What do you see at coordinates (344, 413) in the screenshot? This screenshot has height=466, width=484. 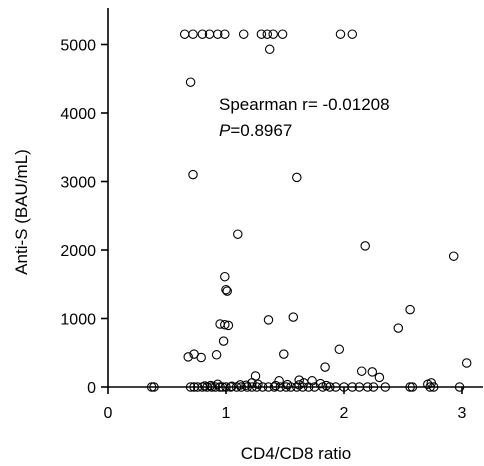 I see `x-tick-label: 2` at bounding box center [344, 413].